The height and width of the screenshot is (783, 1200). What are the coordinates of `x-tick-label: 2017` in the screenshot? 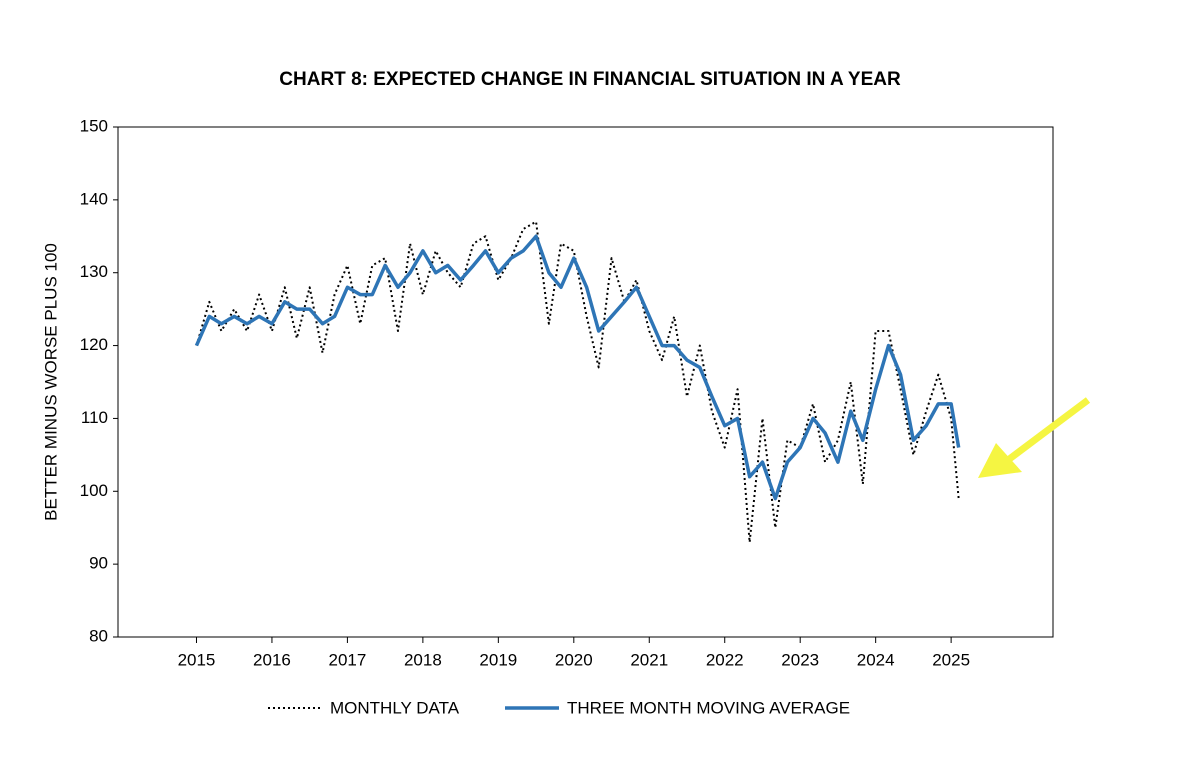 It's located at (347, 659).